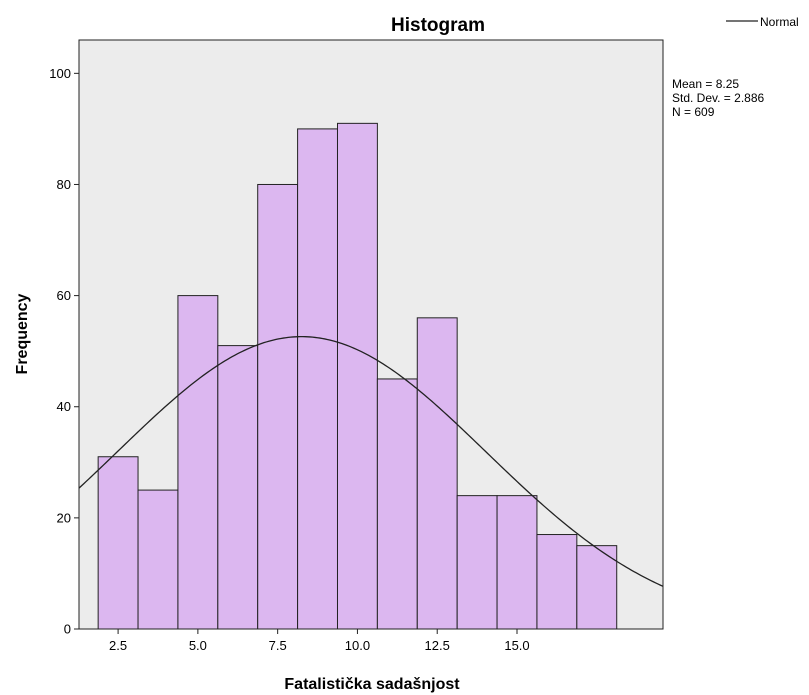 Image resolution: width=809 pixels, height=695 pixels. What do you see at coordinates (357, 645) in the screenshot?
I see `x-tick-label: 10.0` at bounding box center [357, 645].